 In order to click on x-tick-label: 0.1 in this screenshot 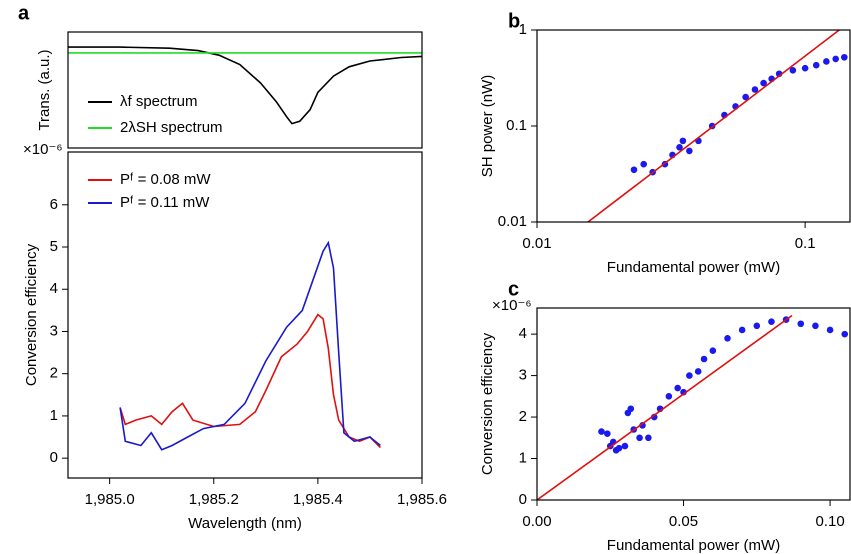, I will do `click(805, 243)`.